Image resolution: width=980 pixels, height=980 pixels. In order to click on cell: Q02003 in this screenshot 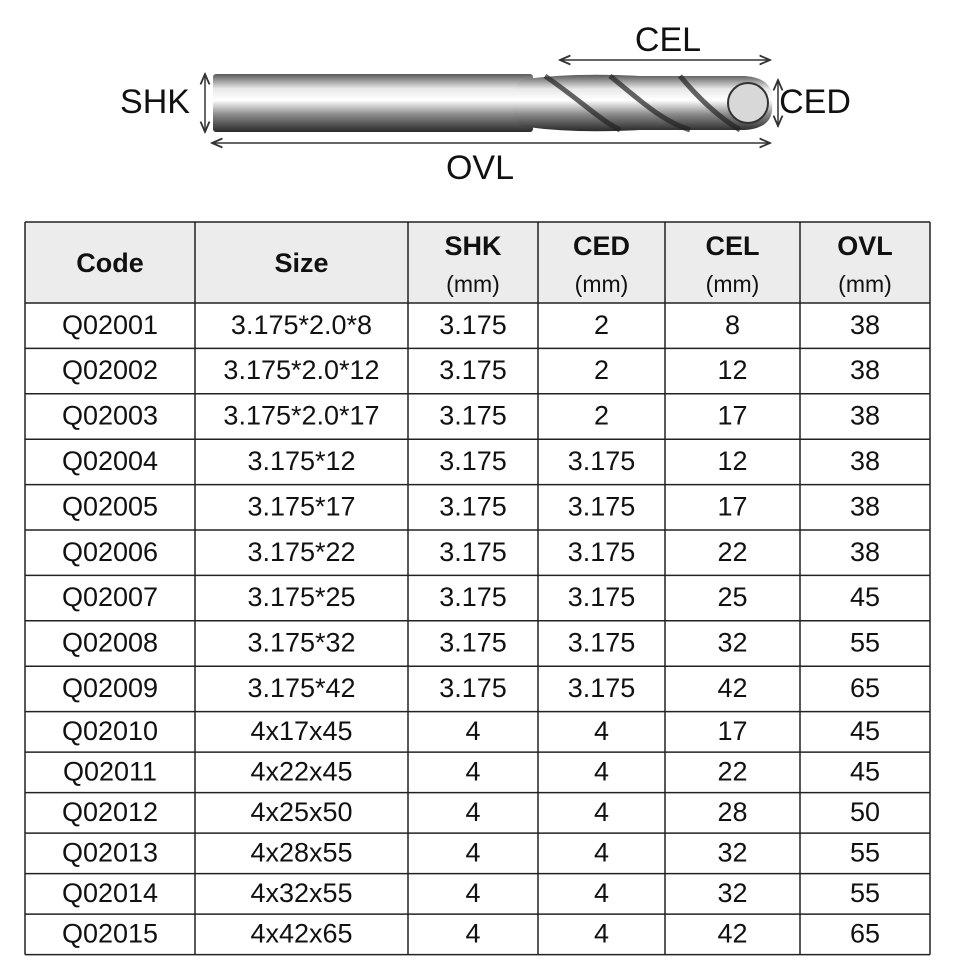, I will do `click(110, 416)`.